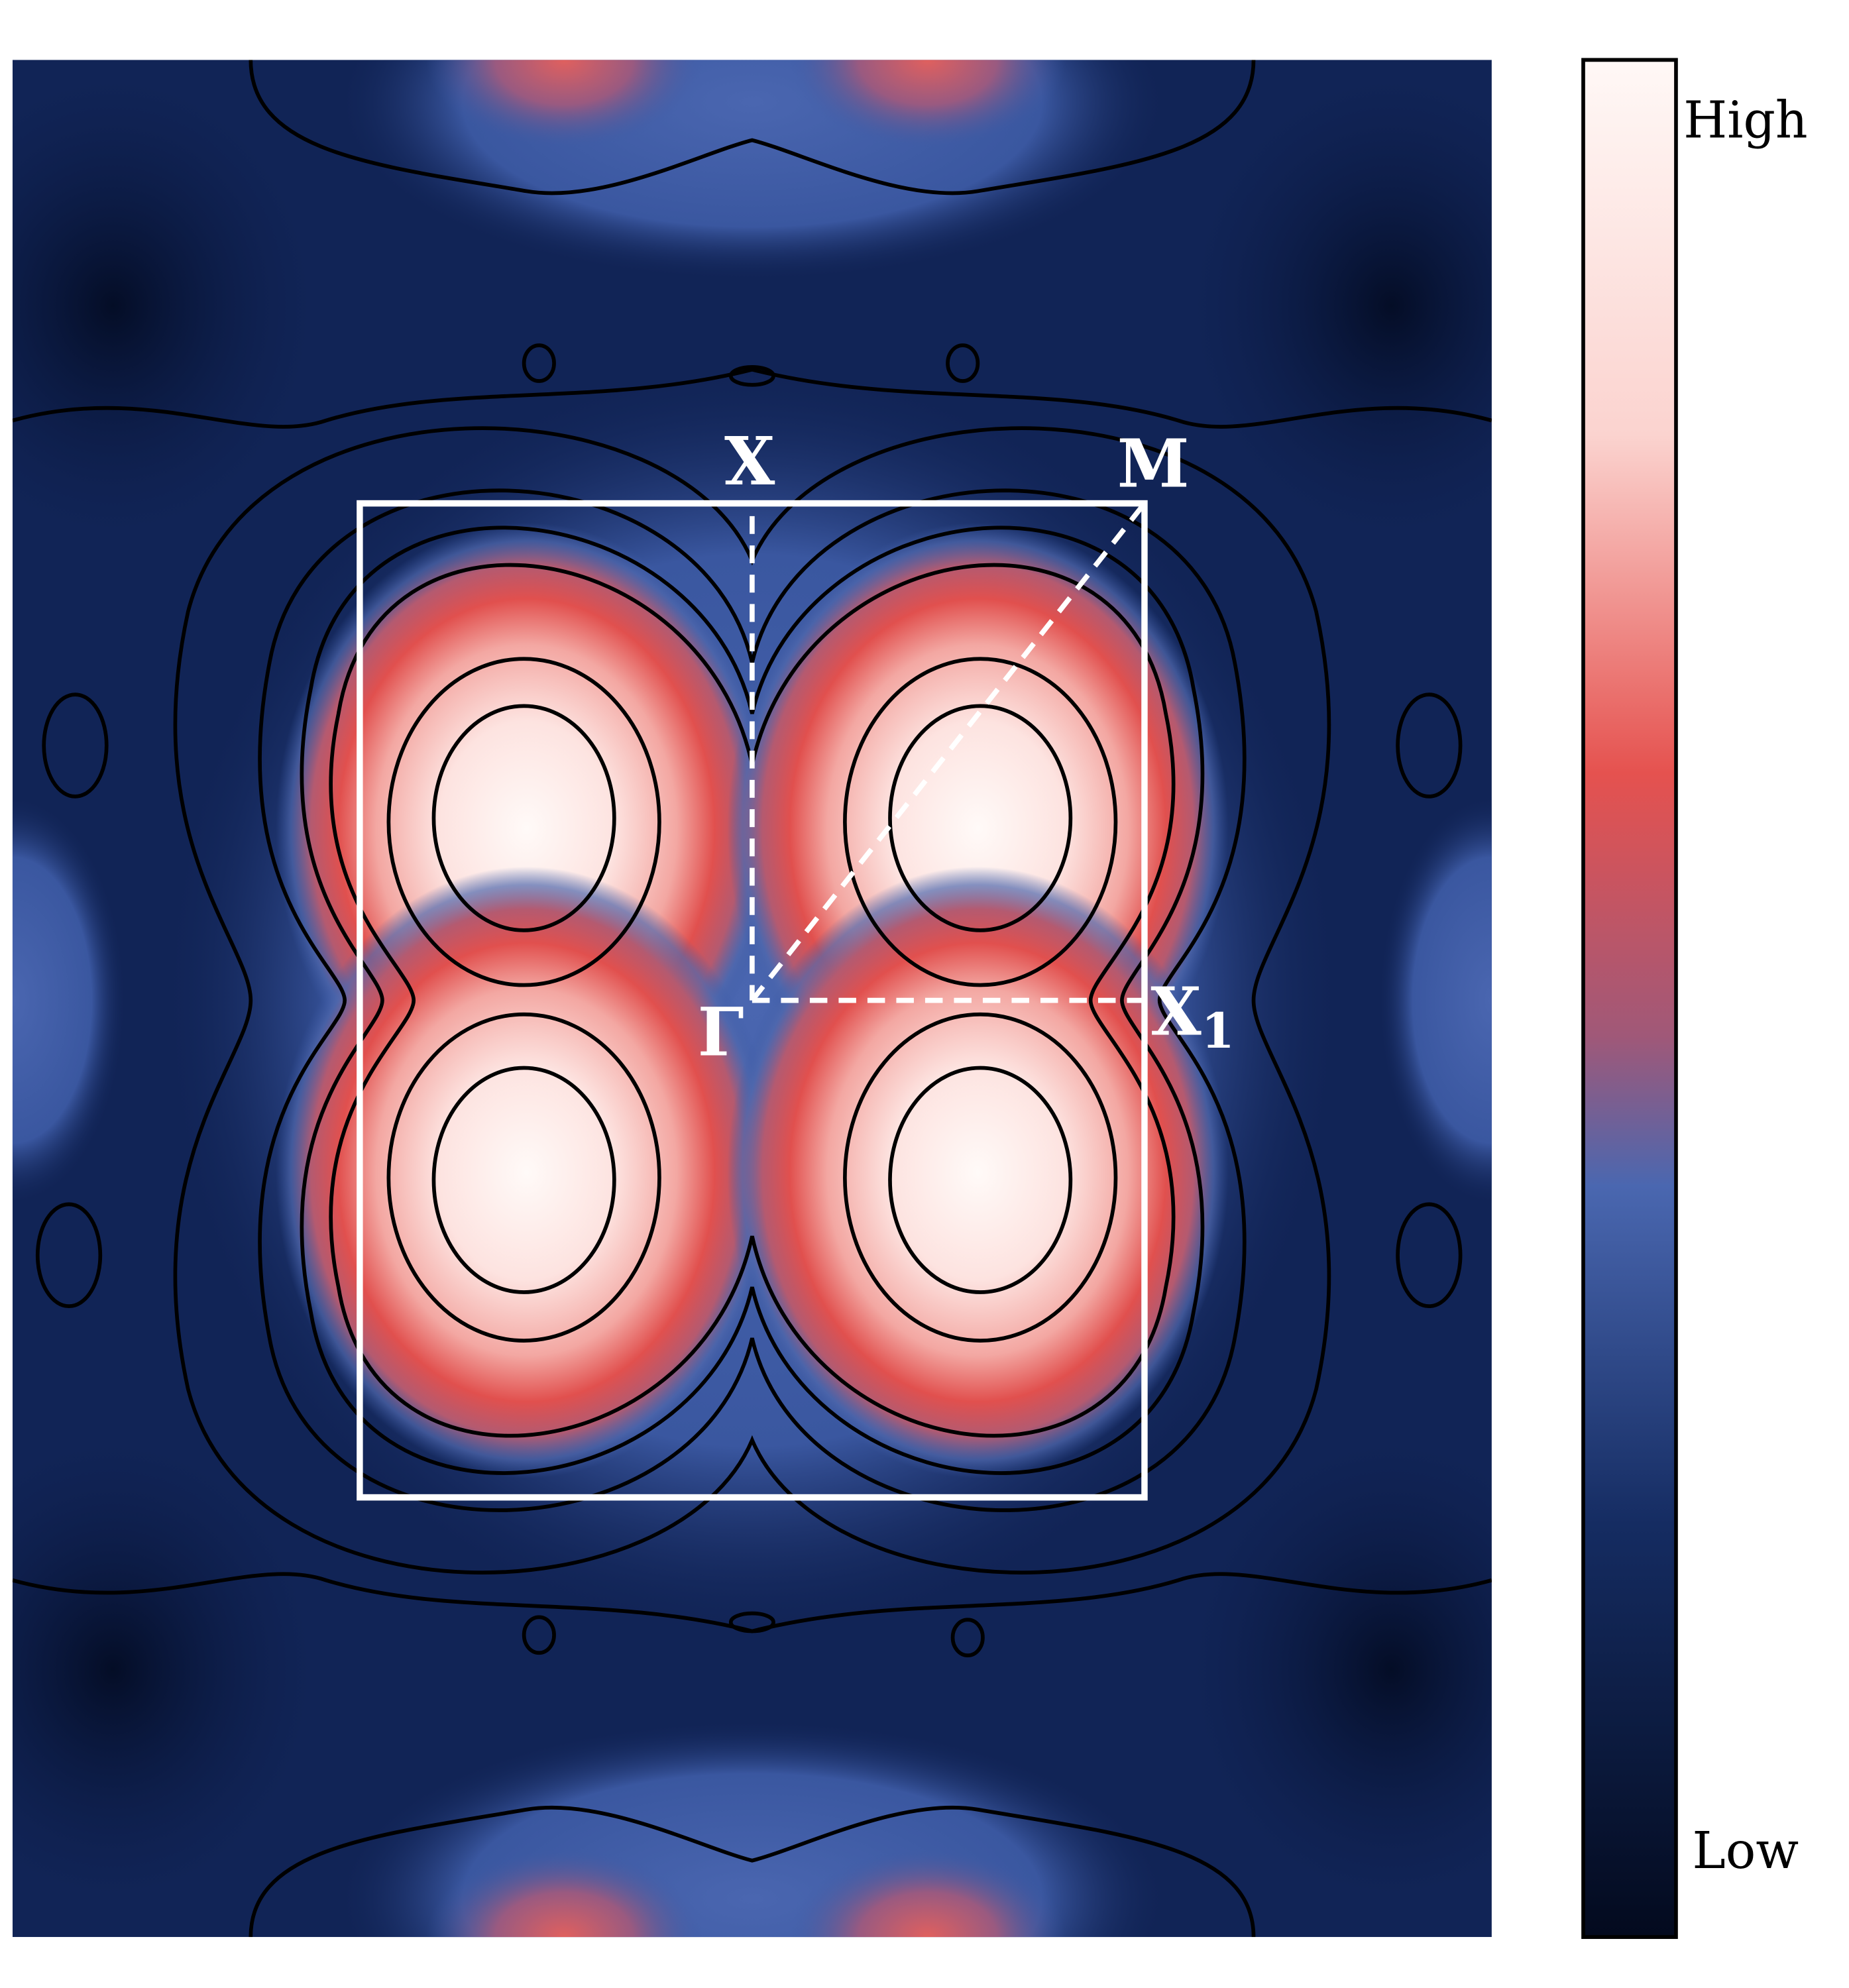 This screenshot has width=1849, height=1988. Describe the element at coordinates (1218, 1031) in the screenshot. I see `point-subscript: 1` at that location.